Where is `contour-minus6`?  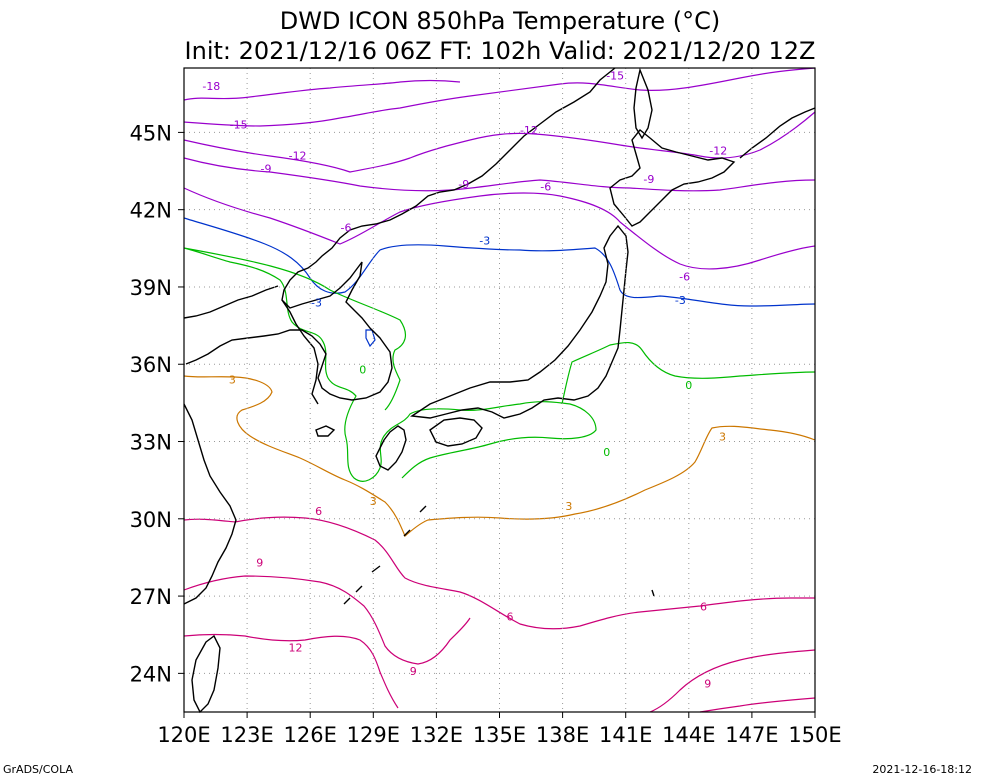 contour-minus6 is located at coordinates (499, 228).